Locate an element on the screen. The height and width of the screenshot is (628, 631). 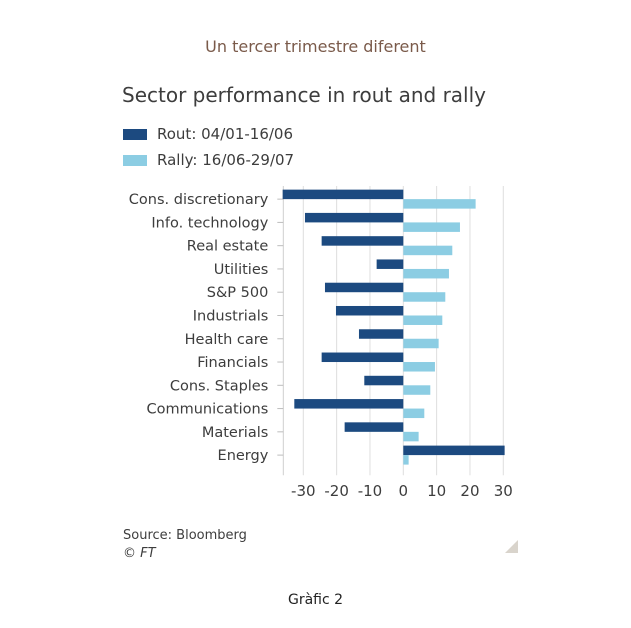
source-note: Source: Bloomberg is located at coordinates (185, 535).